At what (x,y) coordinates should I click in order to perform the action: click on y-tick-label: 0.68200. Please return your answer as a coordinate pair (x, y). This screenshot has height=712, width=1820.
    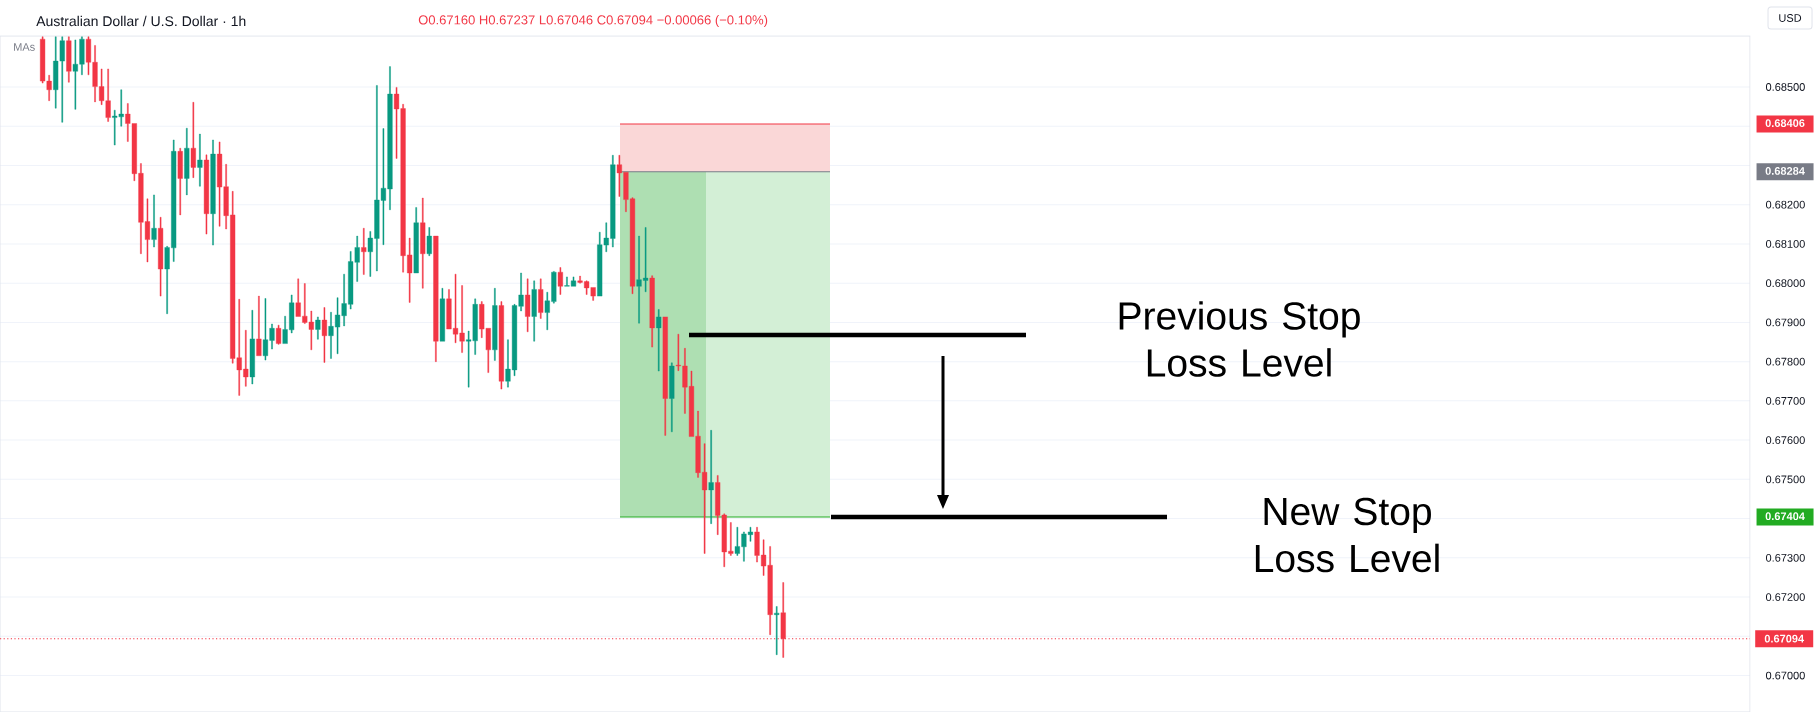
    Looking at the image, I should click on (1785, 204).